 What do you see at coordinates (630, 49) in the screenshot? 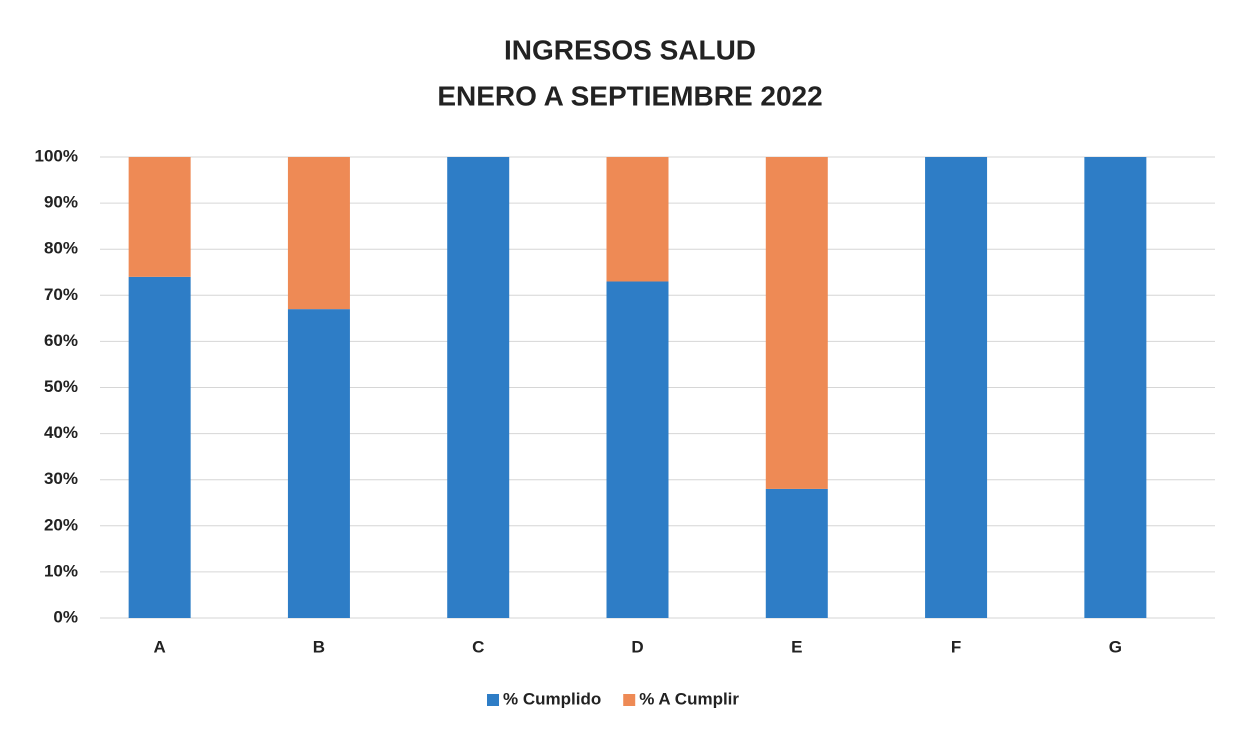
I see `chart-title: INGRESOS SALUD` at bounding box center [630, 49].